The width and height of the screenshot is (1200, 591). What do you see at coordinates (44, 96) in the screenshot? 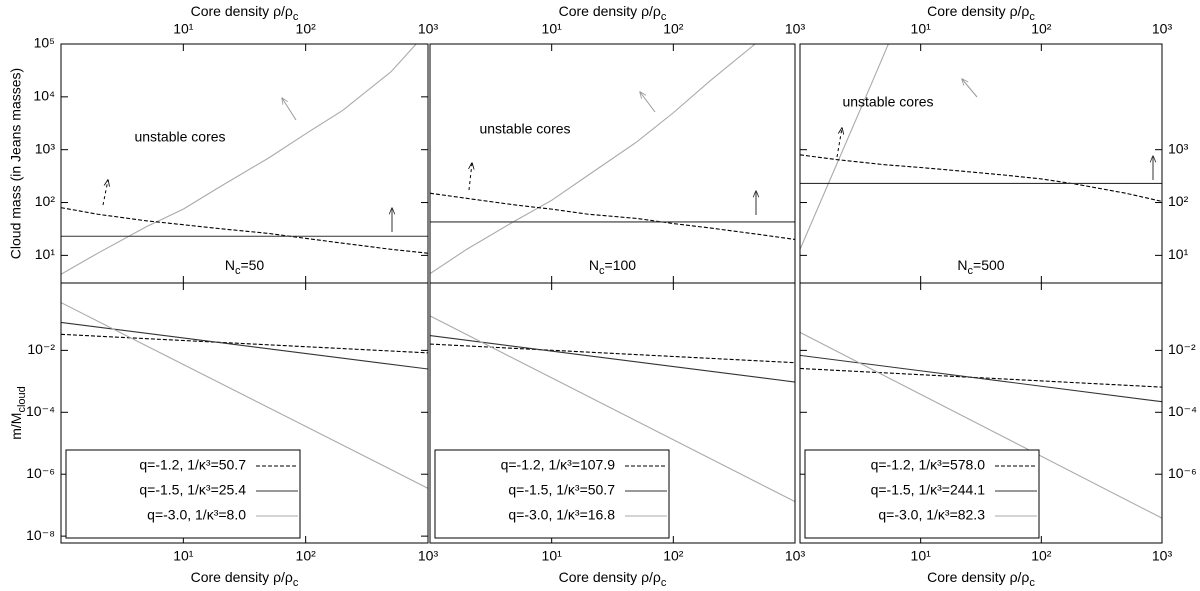
I see `y-tick-label: 10⁴` at bounding box center [44, 96].